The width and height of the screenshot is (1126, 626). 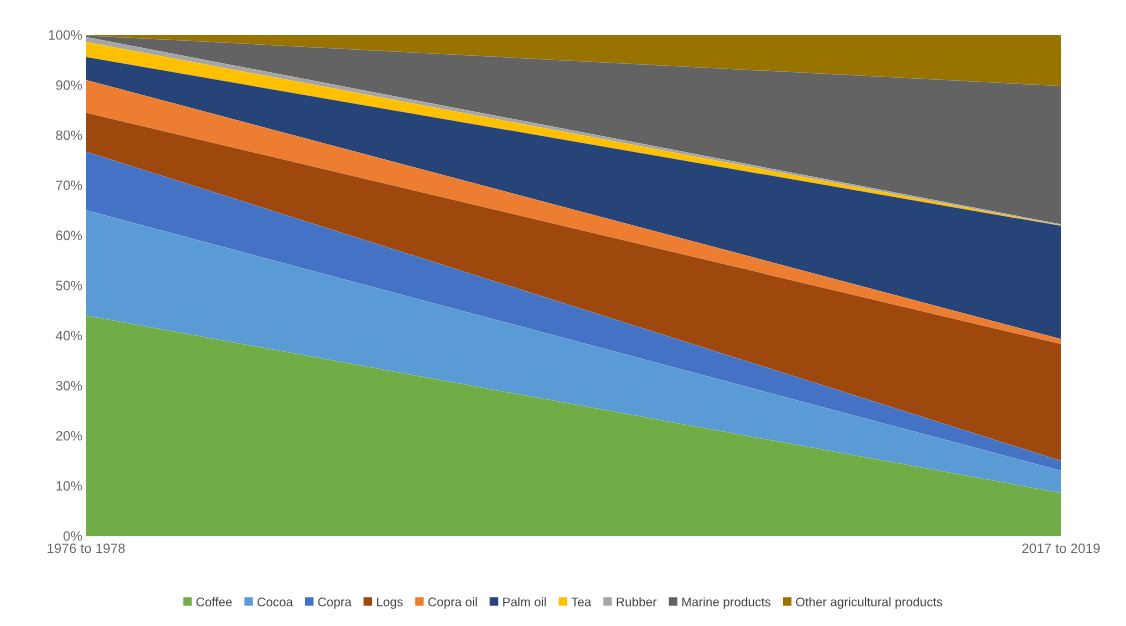 What do you see at coordinates (636, 602) in the screenshot?
I see `legend-label: Rubber` at bounding box center [636, 602].